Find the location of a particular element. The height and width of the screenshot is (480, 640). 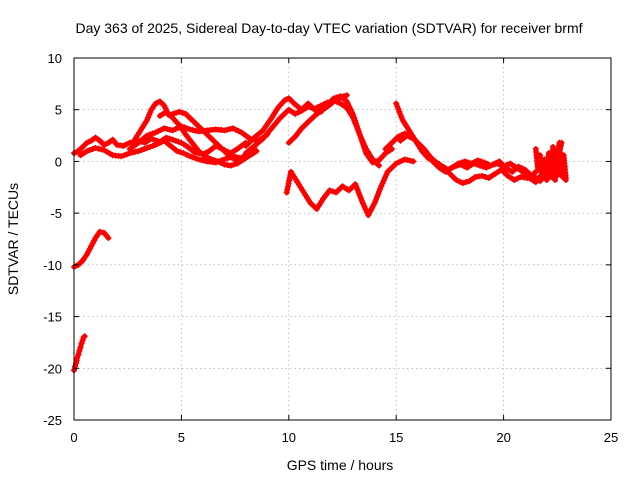

y-tick-label: 5 is located at coordinates (58, 110).